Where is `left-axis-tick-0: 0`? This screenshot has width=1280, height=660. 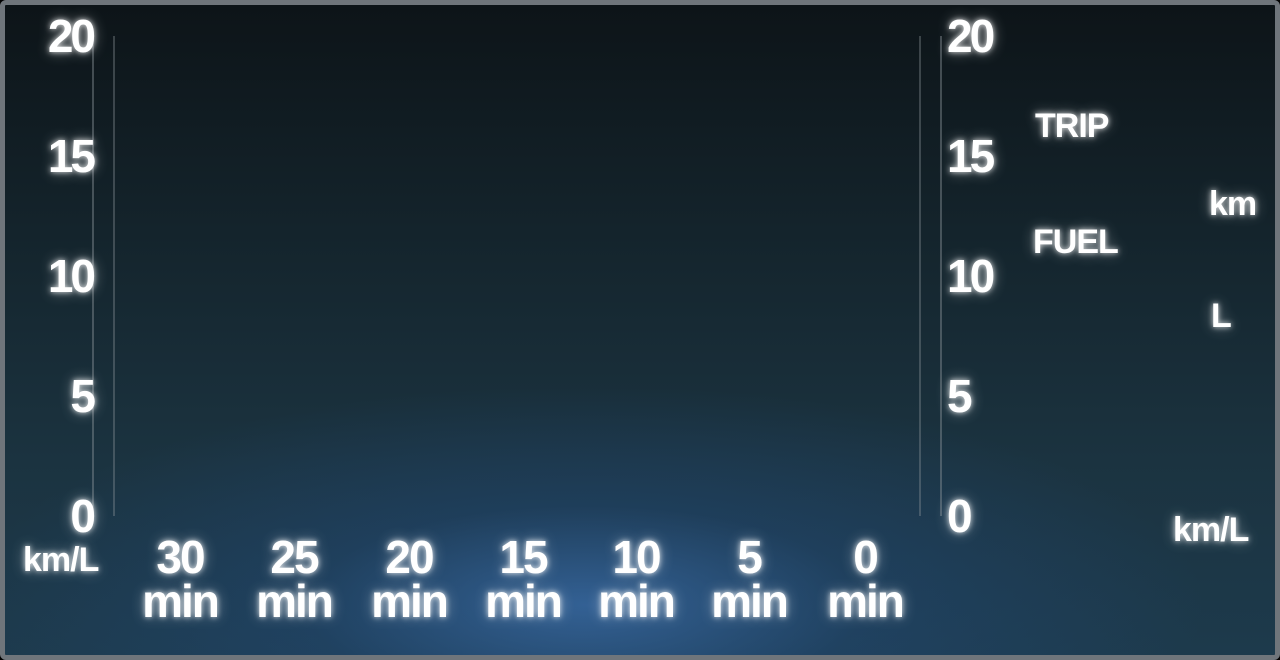
left-axis-tick-0: 0 is located at coordinates (83, 516).